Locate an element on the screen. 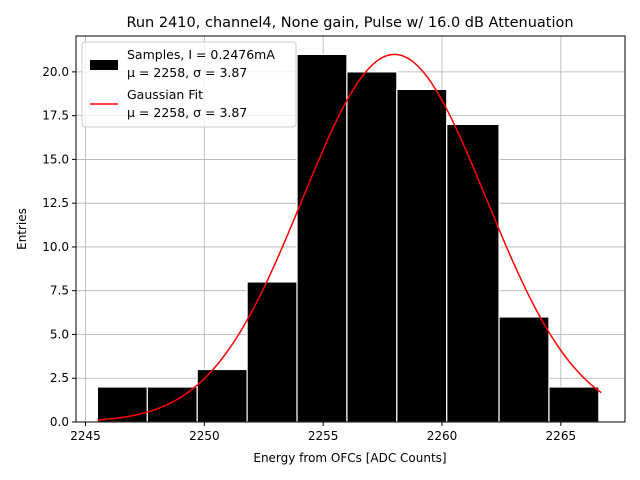 This screenshot has width=640, height=480. y-tick-label: 15.0 is located at coordinates (55, 159).